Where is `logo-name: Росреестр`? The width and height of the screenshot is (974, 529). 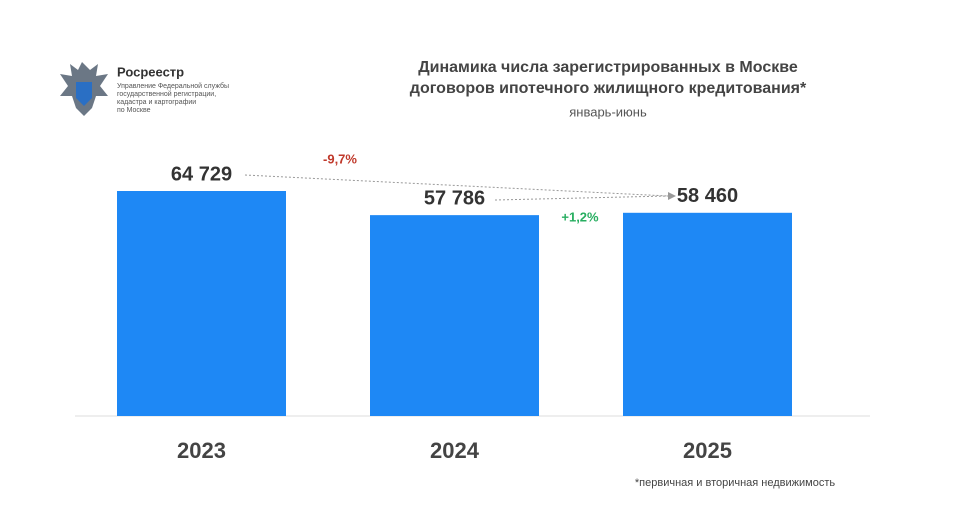
logo-name: Росреестр is located at coordinates (150, 71).